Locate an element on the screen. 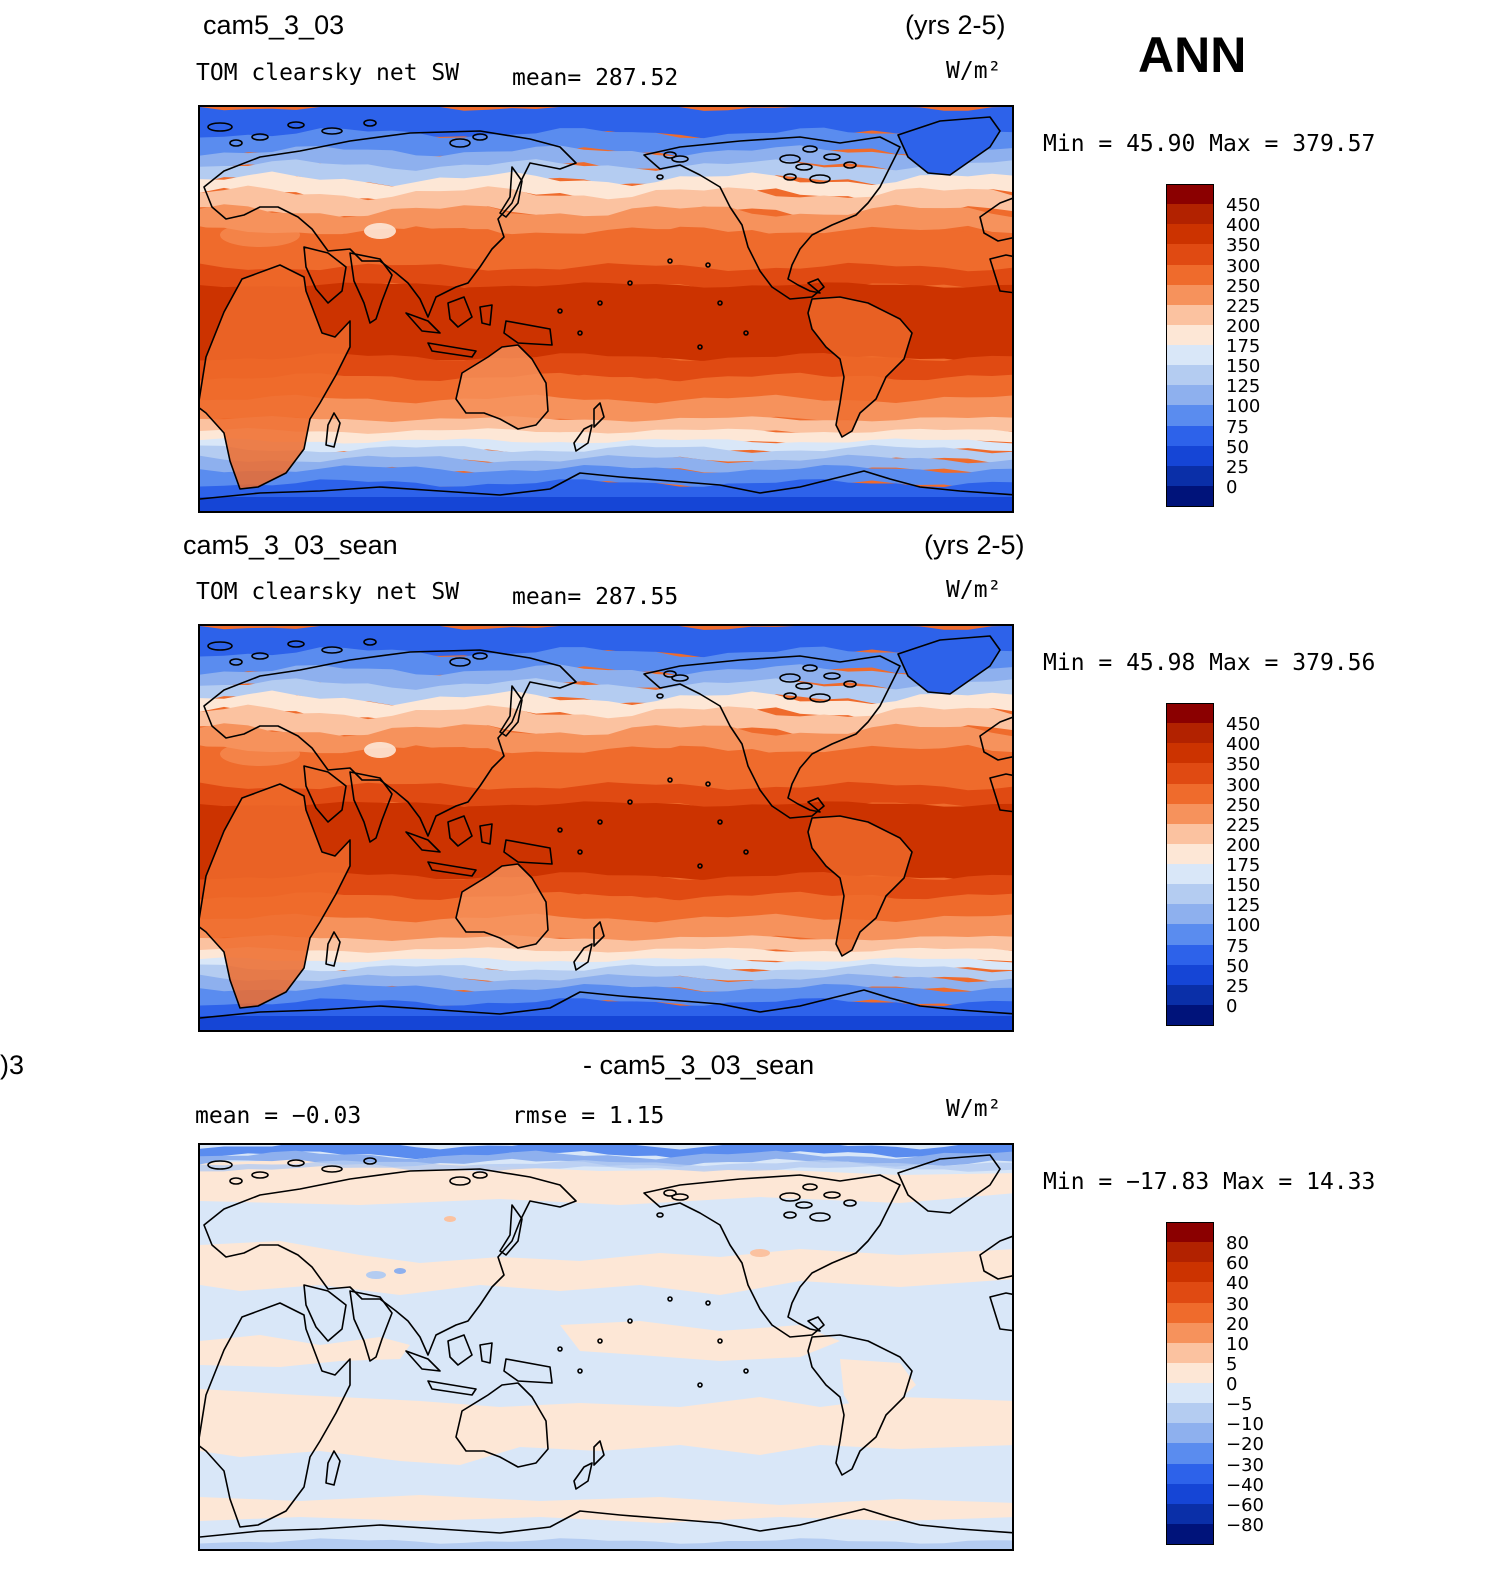  panel1-colorbar: 450 400 350 300 250 225 200 175 150 125 100 75 50 25 0 is located at coordinates (1213, 345).